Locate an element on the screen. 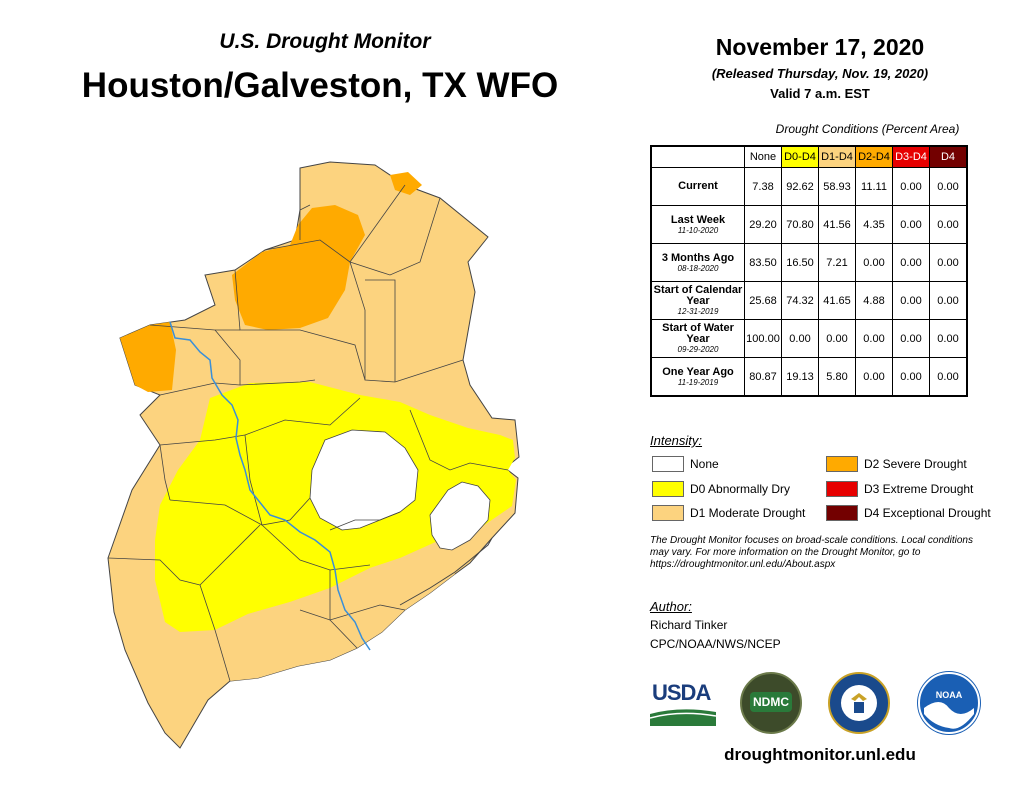 This screenshot has height=791, width=1024. map-date: November 17, 2020 is located at coordinates (820, 47).